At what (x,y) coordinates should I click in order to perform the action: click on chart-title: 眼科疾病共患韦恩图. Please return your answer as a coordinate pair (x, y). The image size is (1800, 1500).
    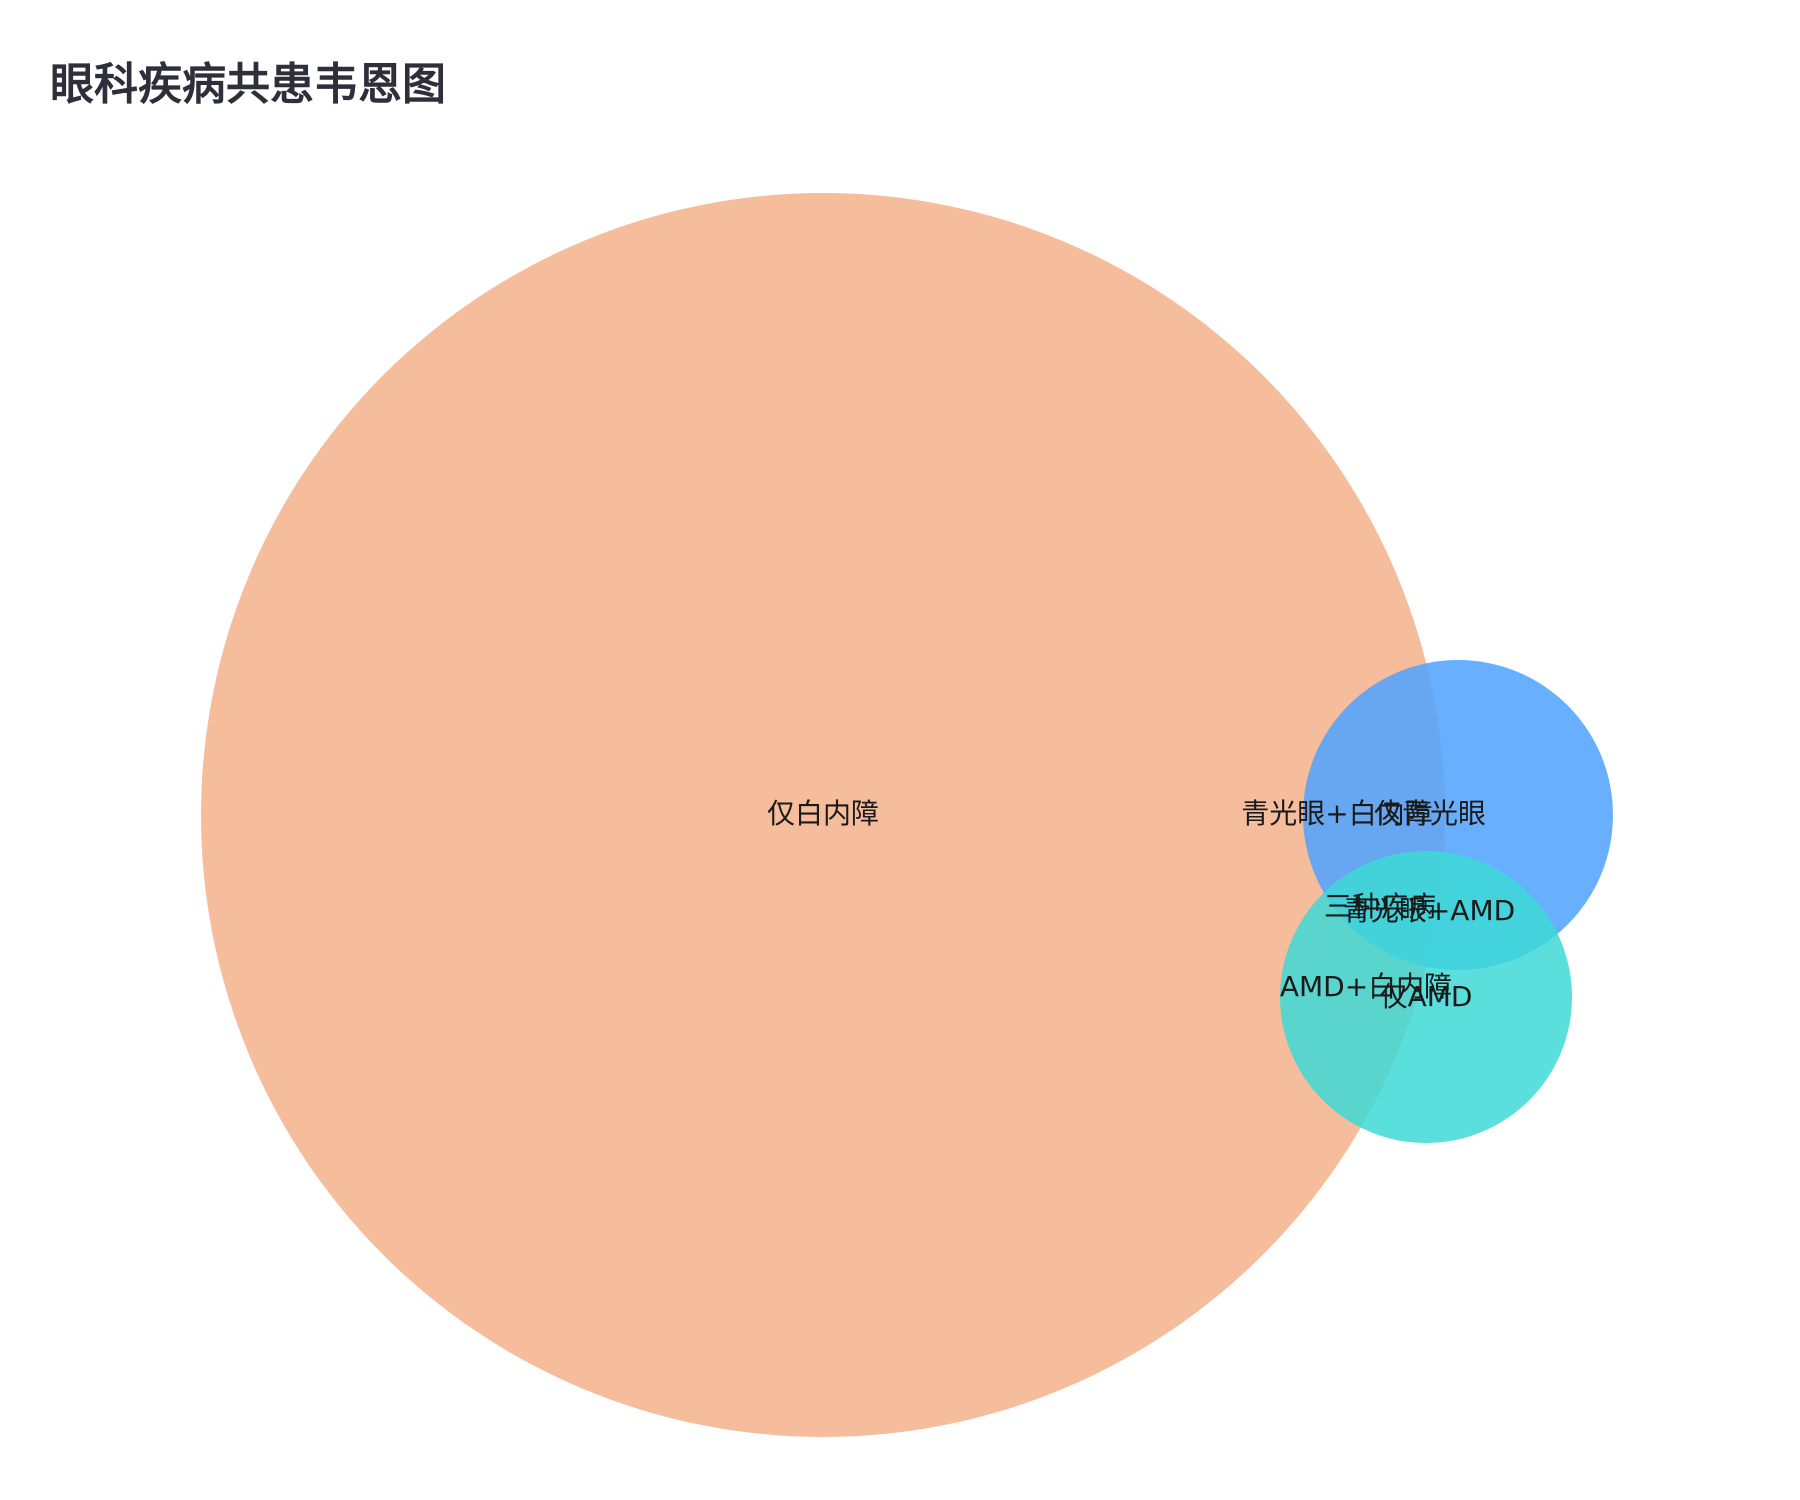
    Looking at the image, I should click on (248, 84).